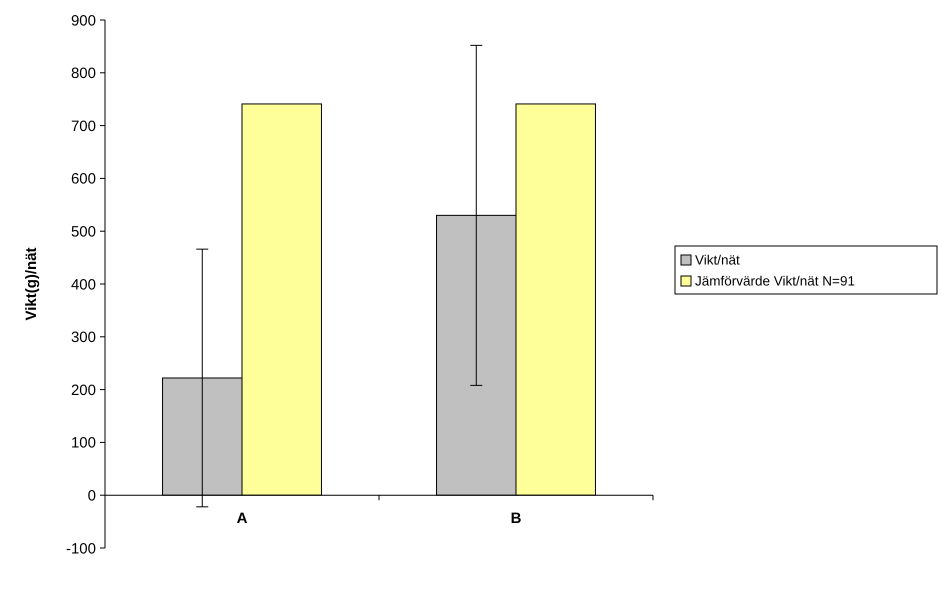 This screenshot has width=941, height=600. I want to click on y-tick-label: 300, so click(83, 337).